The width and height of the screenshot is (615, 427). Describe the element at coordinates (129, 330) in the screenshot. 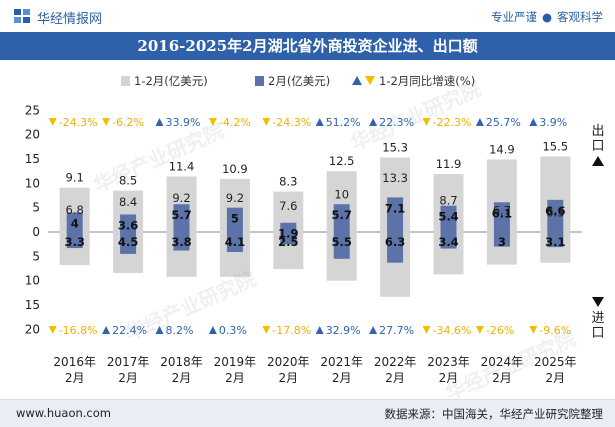

I see `import-growth-label: 22.4%` at that location.